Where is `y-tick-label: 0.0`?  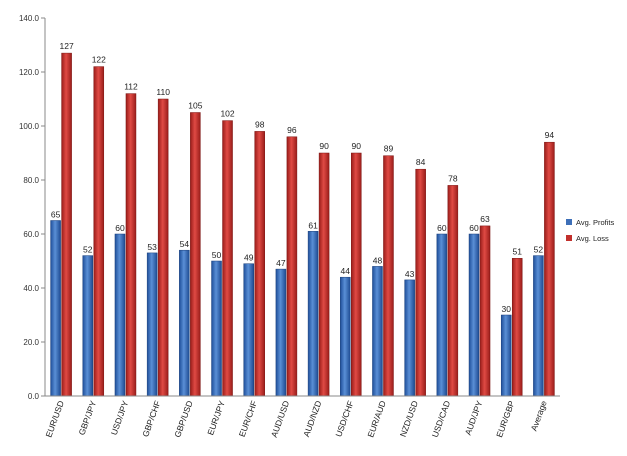
y-tick-label: 0.0 is located at coordinates (34, 396).